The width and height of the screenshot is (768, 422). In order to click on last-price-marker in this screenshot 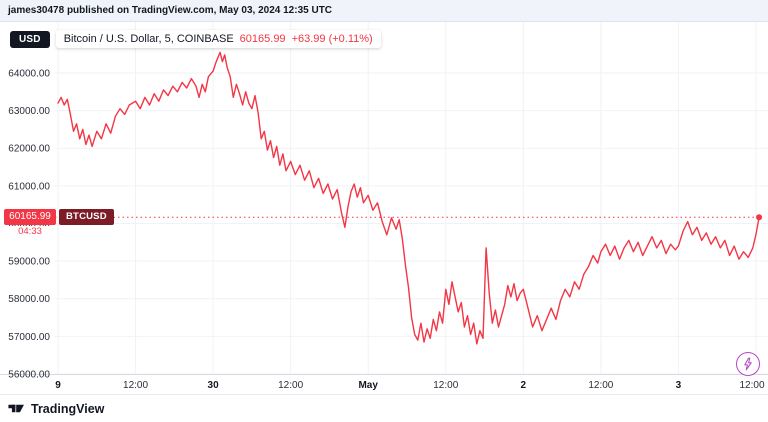, I will do `click(759, 217)`.